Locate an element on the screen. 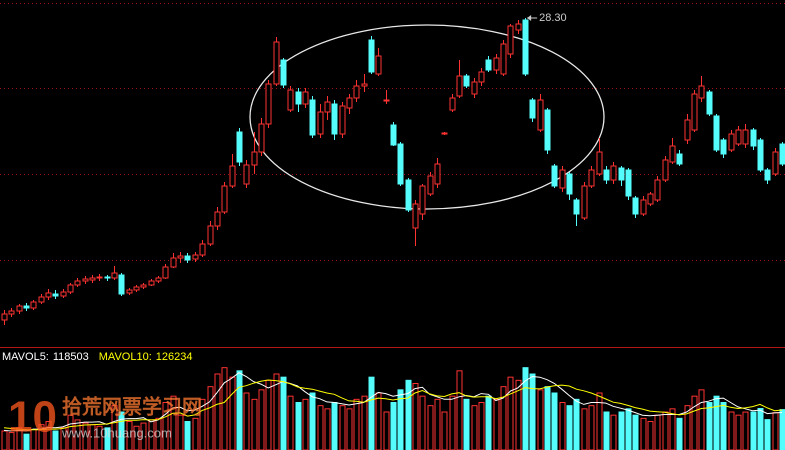  annotation-label: 28.30 is located at coordinates (553, 18).